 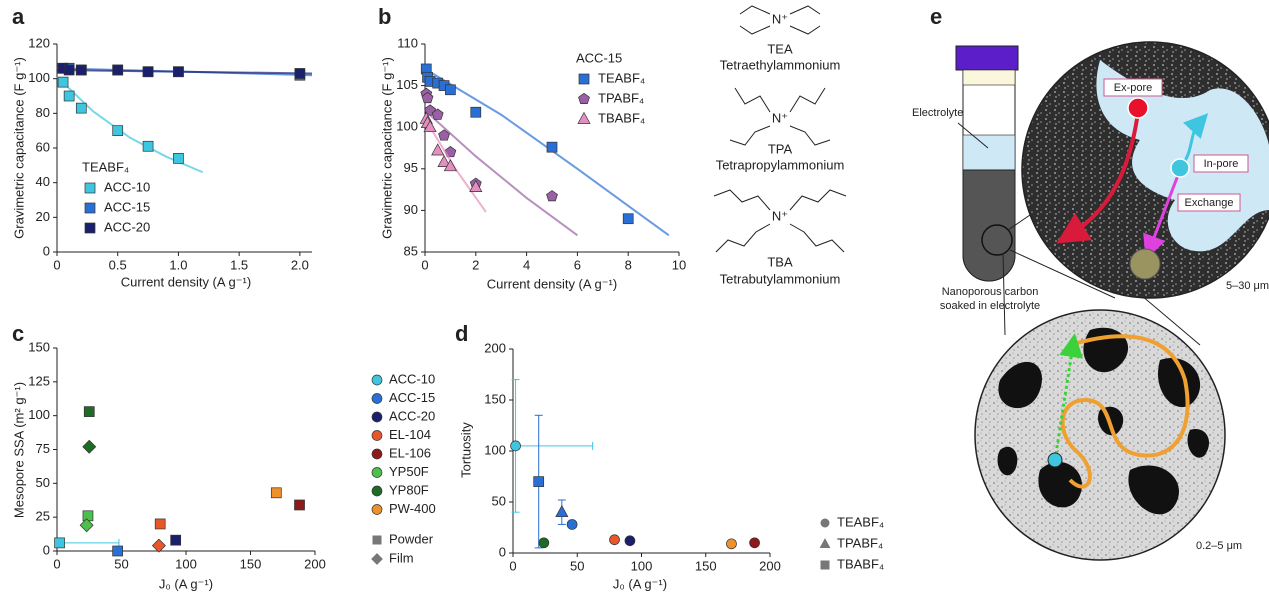 What do you see at coordinates (39, 346) in the screenshot?
I see `y-tick-label: 150` at bounding box center [39, 346].